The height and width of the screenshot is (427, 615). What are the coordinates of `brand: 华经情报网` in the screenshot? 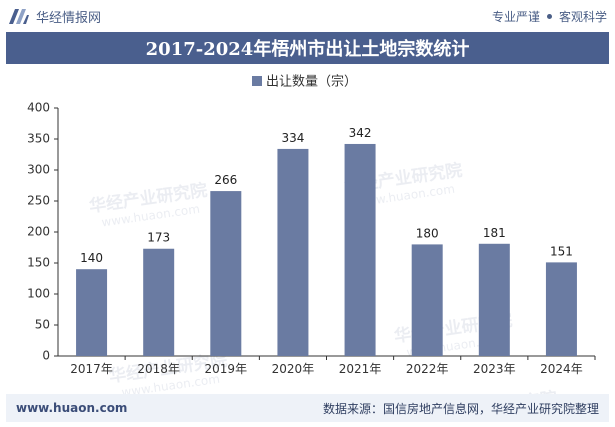 It's located at (54, 16).